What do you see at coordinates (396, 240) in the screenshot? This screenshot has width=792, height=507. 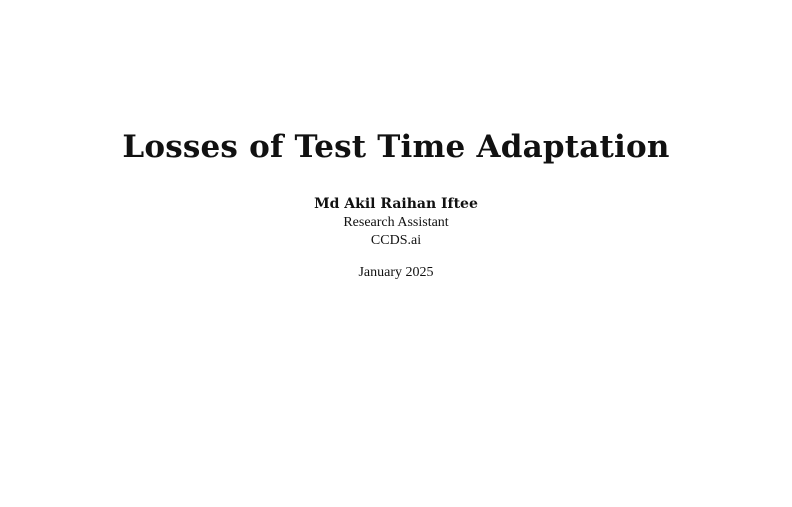 I see `author-affiliation: CCDS.ai` at bounding box center [396, 240].